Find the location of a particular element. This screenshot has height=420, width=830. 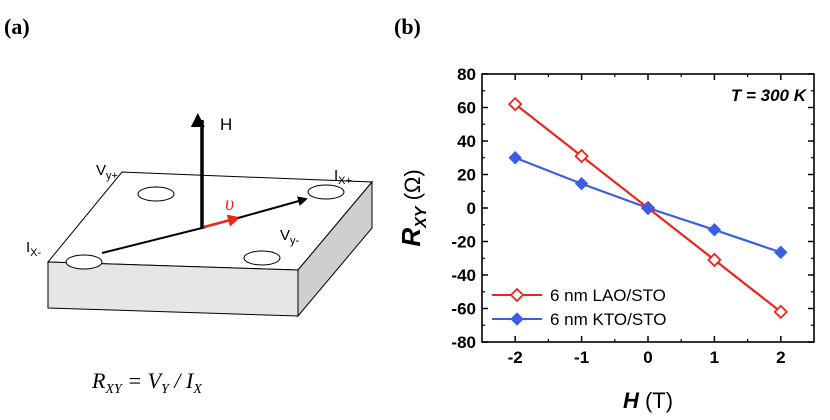

current-line is located at coordinates (154, 240).